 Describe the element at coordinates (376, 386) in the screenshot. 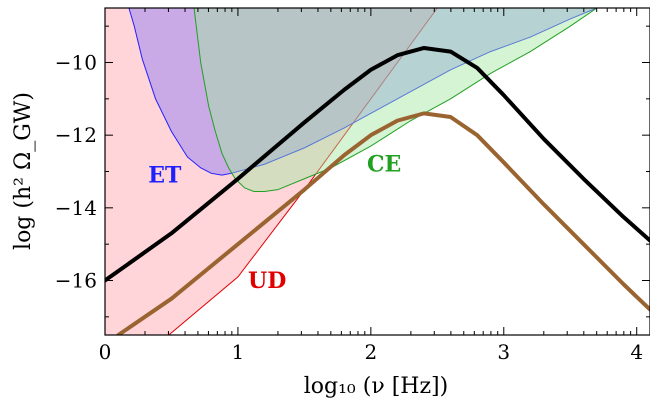

I see `x-axis-label: log₁₀ (ν [Hz])` at that location.